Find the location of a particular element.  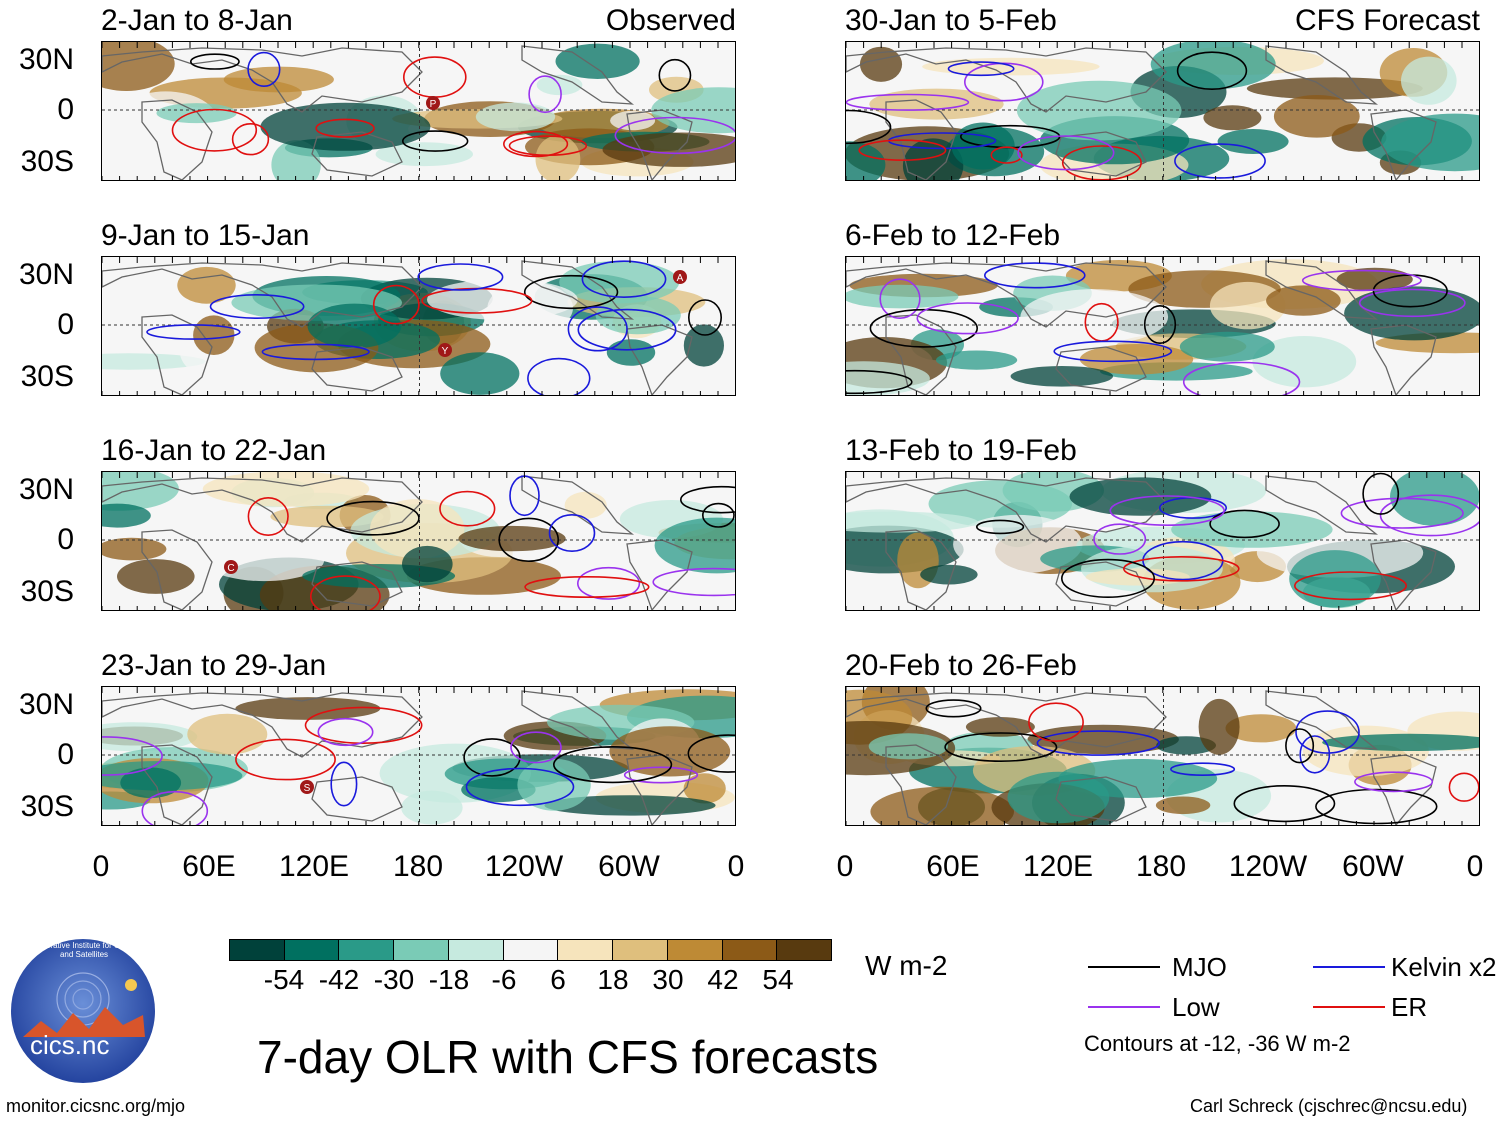

map-observed-4: S is located at coordinates (418, 756).